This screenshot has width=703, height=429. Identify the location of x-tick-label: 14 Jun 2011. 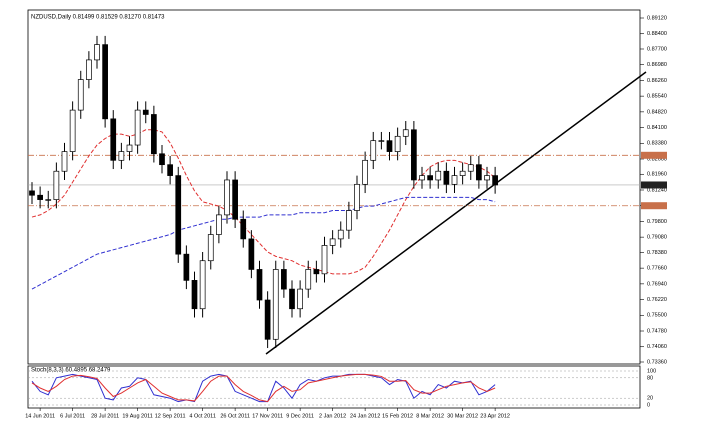
(40, 416).